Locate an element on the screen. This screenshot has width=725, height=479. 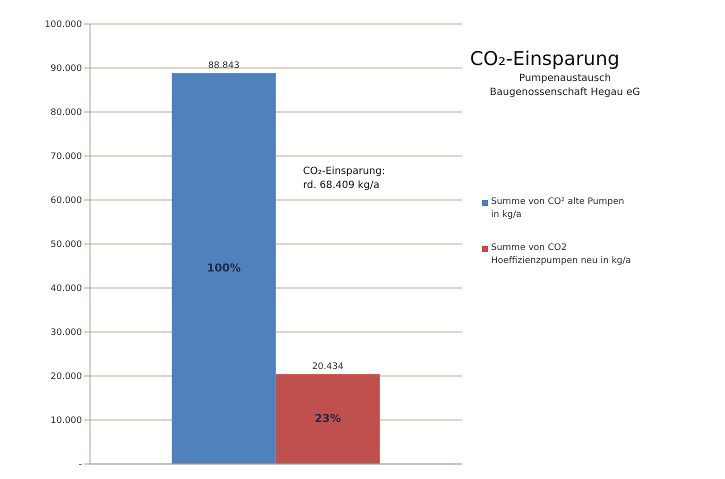
y-tick-label: 50.000 is located at coordinates (66, 245).